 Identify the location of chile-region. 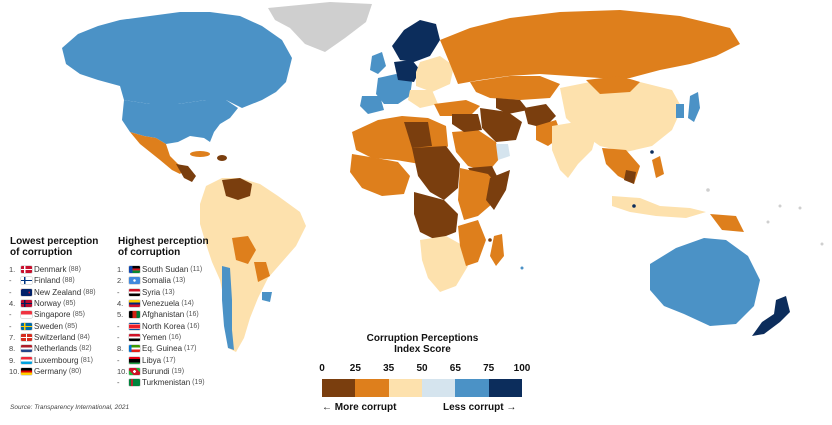
(228, 308).